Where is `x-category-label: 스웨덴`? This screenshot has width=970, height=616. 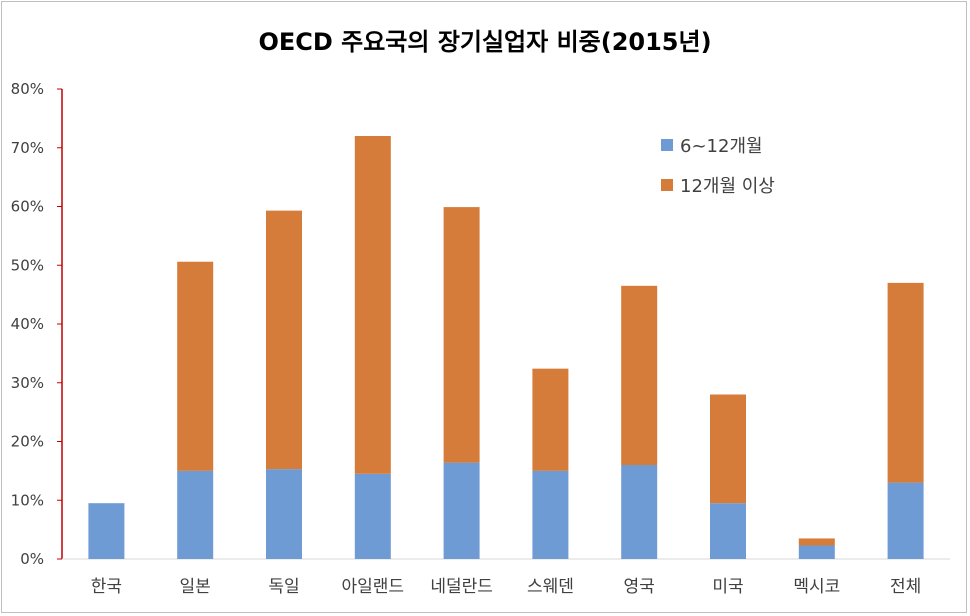 x-category-label: 스웨덴 is located at coordinates (550, 587).